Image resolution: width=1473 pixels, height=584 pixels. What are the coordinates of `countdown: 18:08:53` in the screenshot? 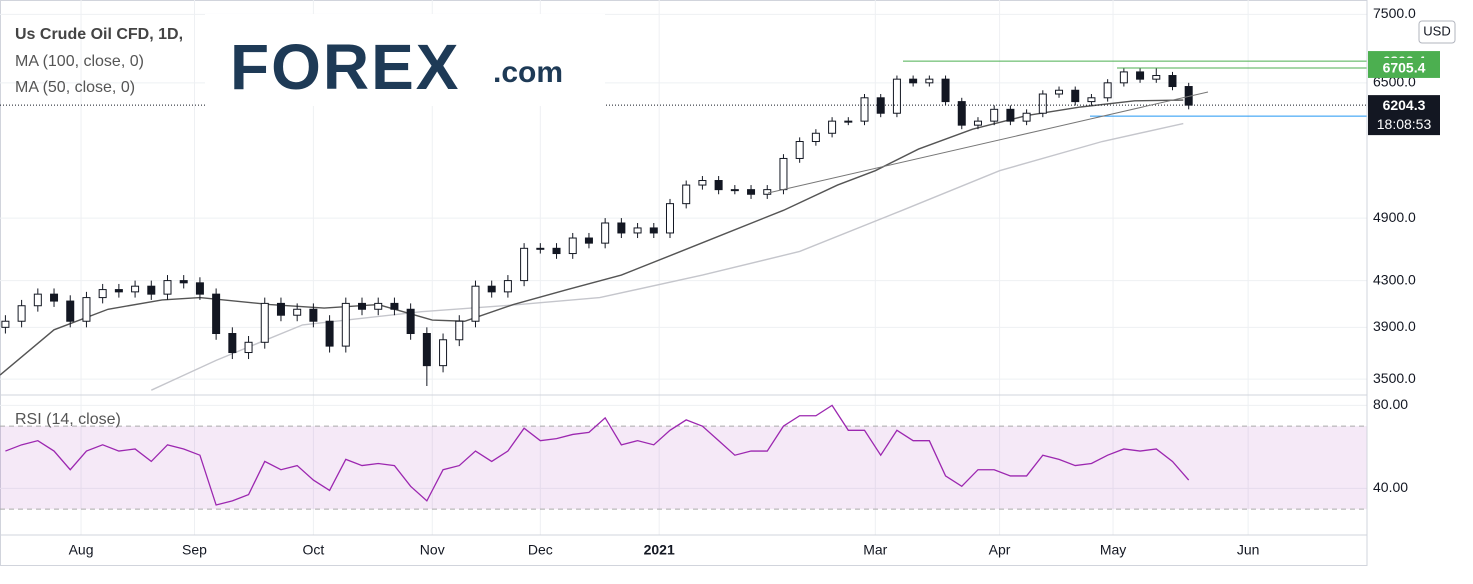 It's located at (1404, 124).